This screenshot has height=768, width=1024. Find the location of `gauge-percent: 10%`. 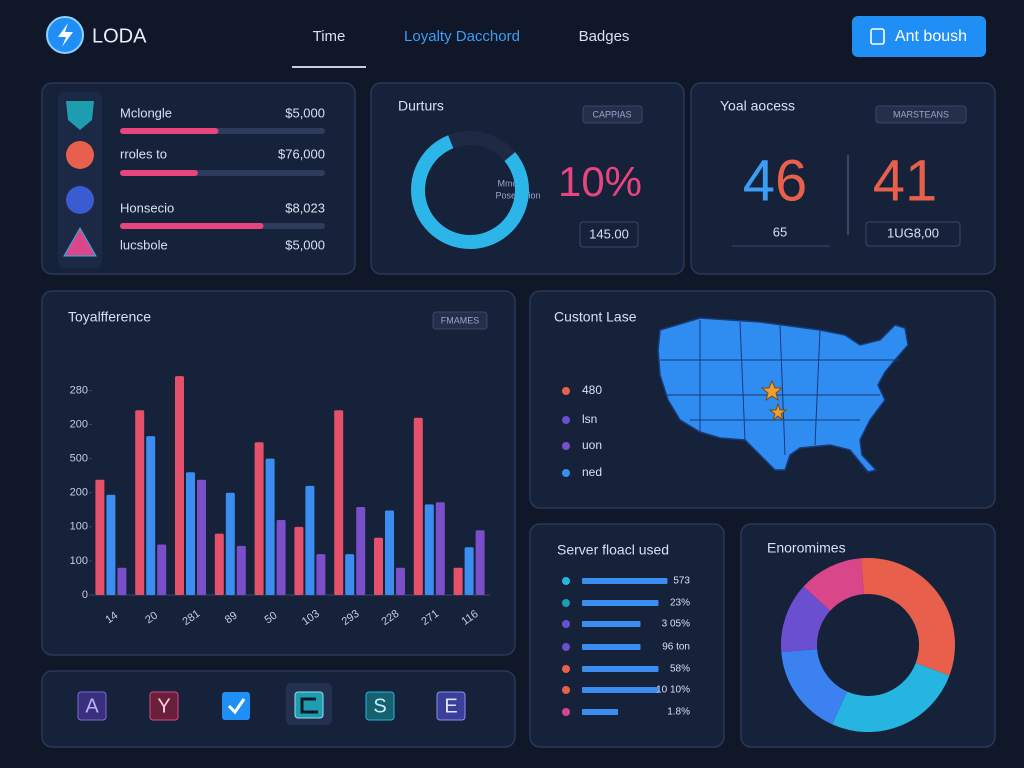

gauge-percent: 10% is located at coordinates (600, 181).